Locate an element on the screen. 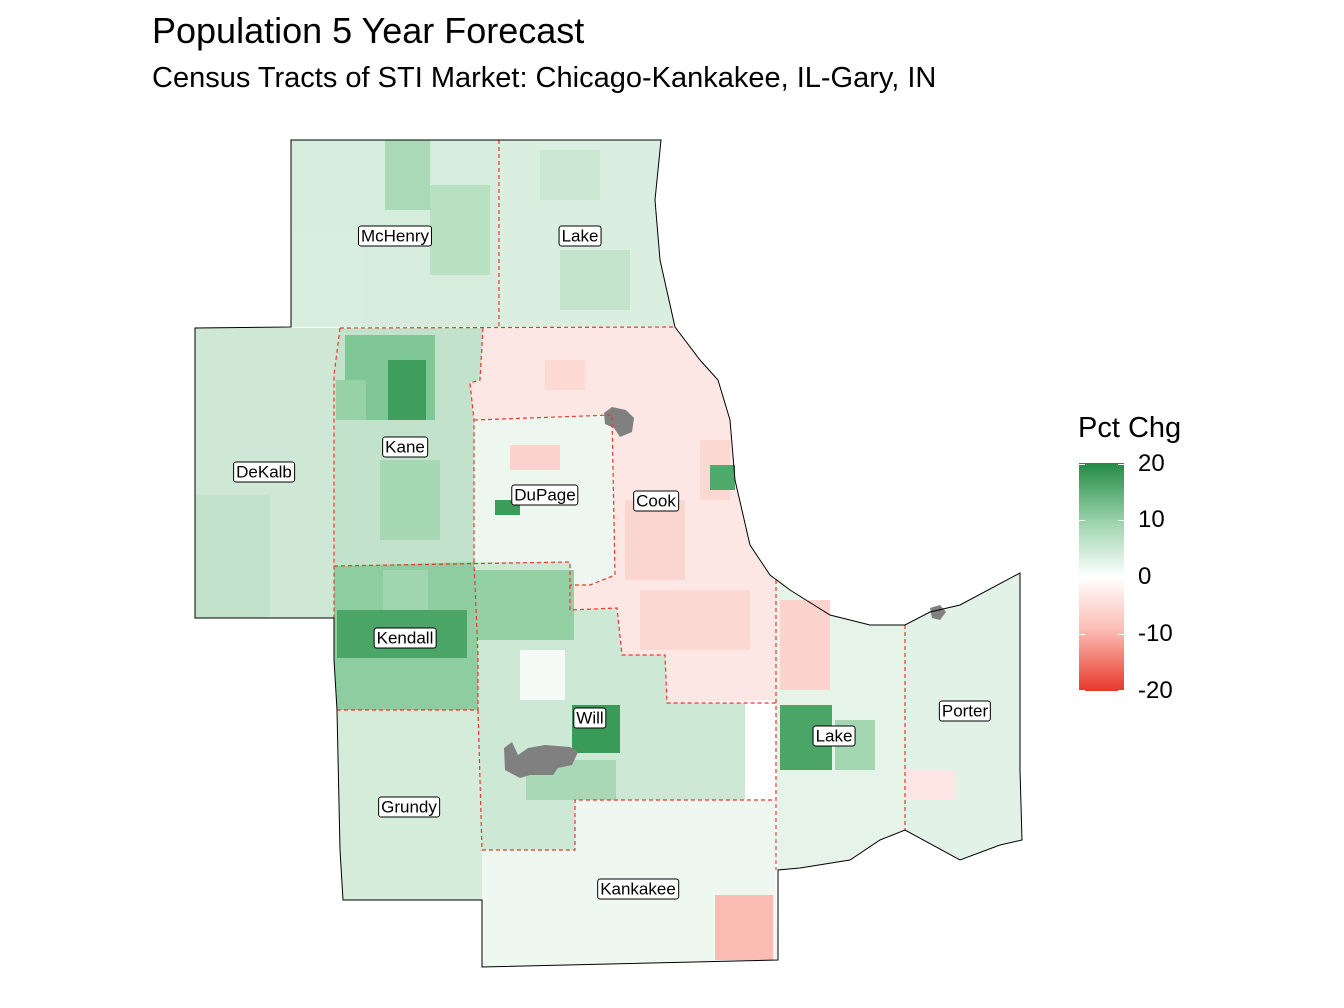 The width and height of the screenshot is (1344, 1008). county-label-kankakee: Kankakee is located at coordinates (638, 889).